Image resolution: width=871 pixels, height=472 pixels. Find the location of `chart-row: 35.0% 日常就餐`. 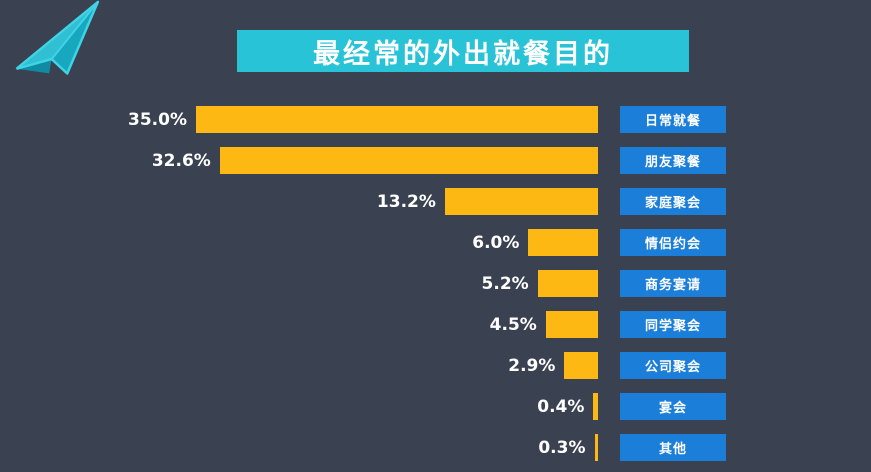

chart-row: 35.0% 日常就餐 is located at coordinates (427, 119).